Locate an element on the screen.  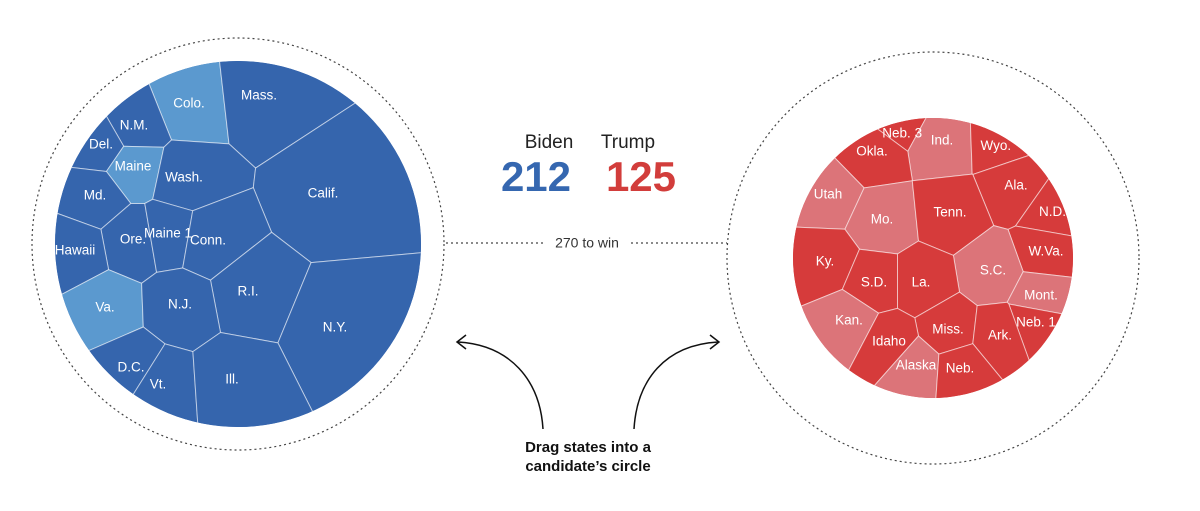
trump-electoral-votes: 125 is located at coordinates (641, 176).